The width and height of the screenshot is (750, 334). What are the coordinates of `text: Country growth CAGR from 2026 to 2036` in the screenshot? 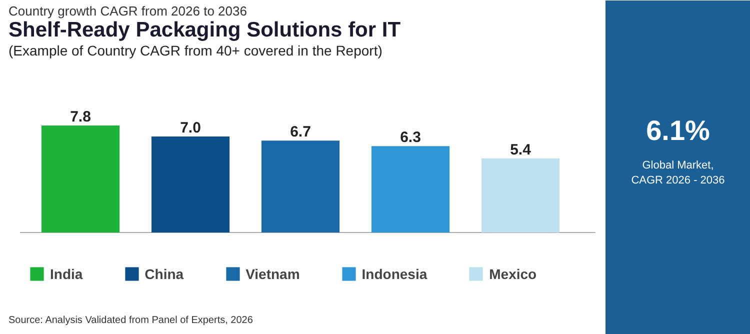 It's located at (127, 11).